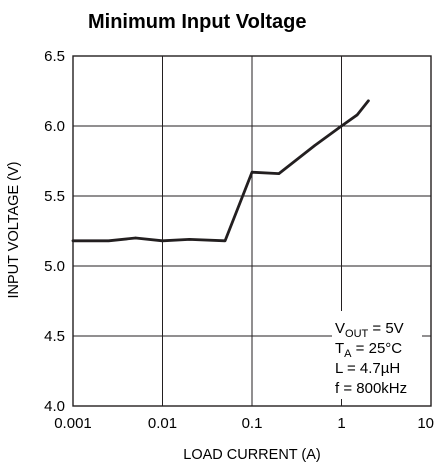  I want to click on y-tick-labels: 4.0 4.5 5.0 5.5 6.0 6.5, so click(54, 231).